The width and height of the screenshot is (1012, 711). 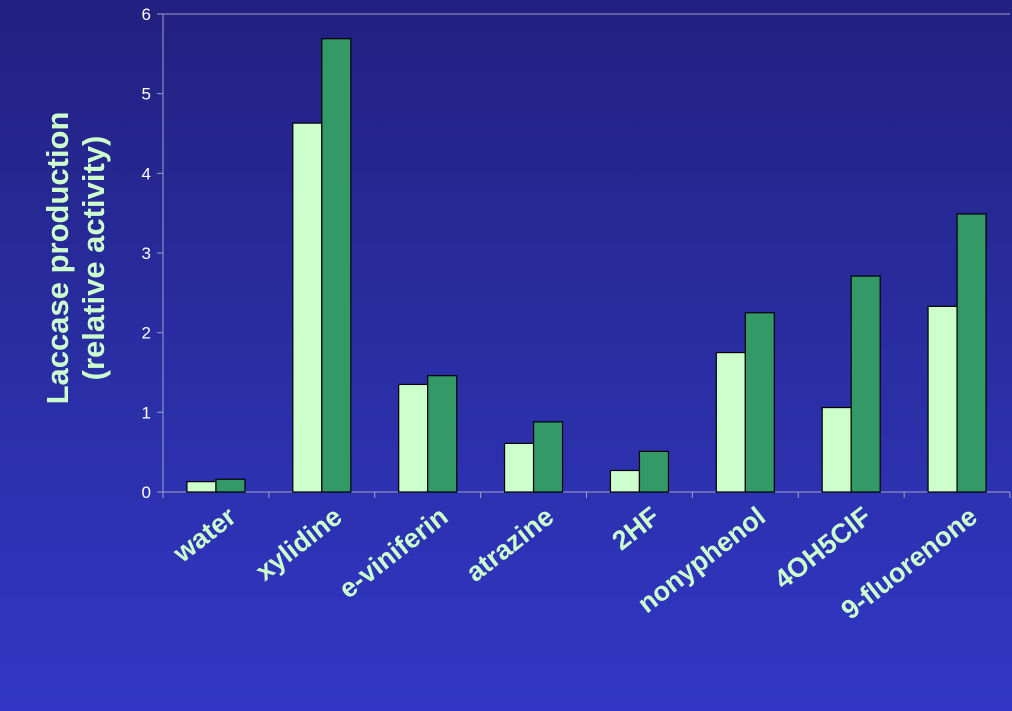 I want to click on y-axis-label-line-2: (relative activity), so click(x=93, y=258).